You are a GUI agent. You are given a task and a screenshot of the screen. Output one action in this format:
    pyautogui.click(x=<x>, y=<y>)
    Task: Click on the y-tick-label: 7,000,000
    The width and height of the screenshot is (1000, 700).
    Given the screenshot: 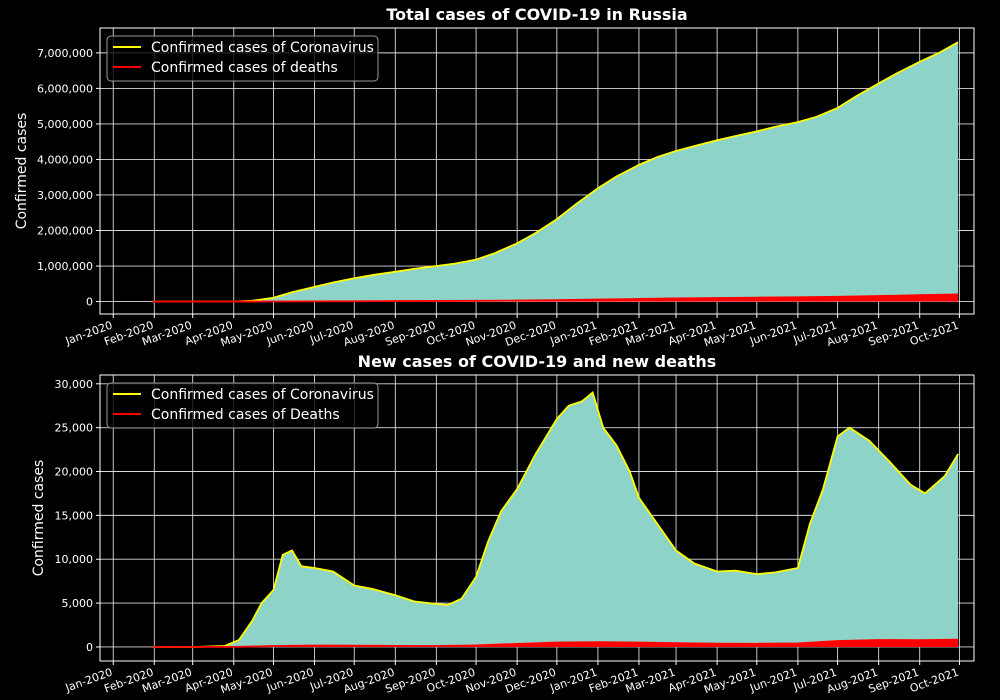 What is the action you would take?
    pyautogui.click(x=65, y=53)
    